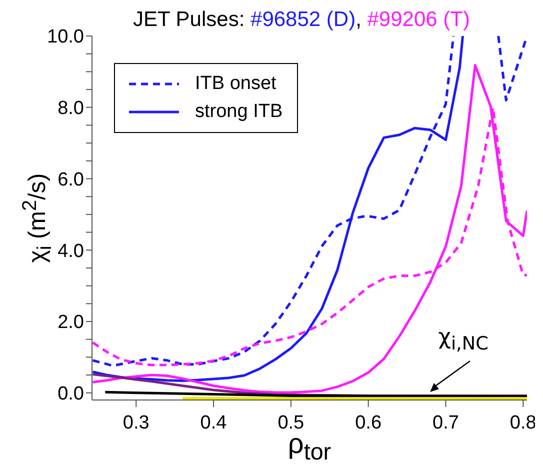  What do you see at coordinates (71, 323) in the screenshot?
I see `y-tick-label: 2.0` at bounding box center [71, 323].